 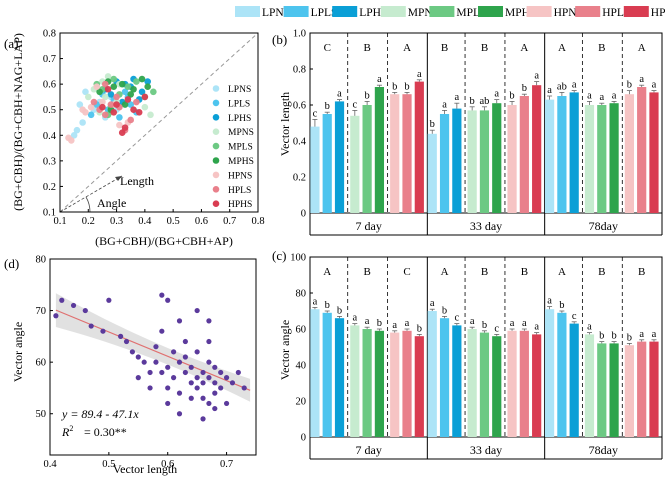 What do you see at coordinates (164, 241) in the screenshot?
I see `panel-a-xlabel: (BG+CBH)/(BG+CBH+AP)` at bounding box center [164, 241].